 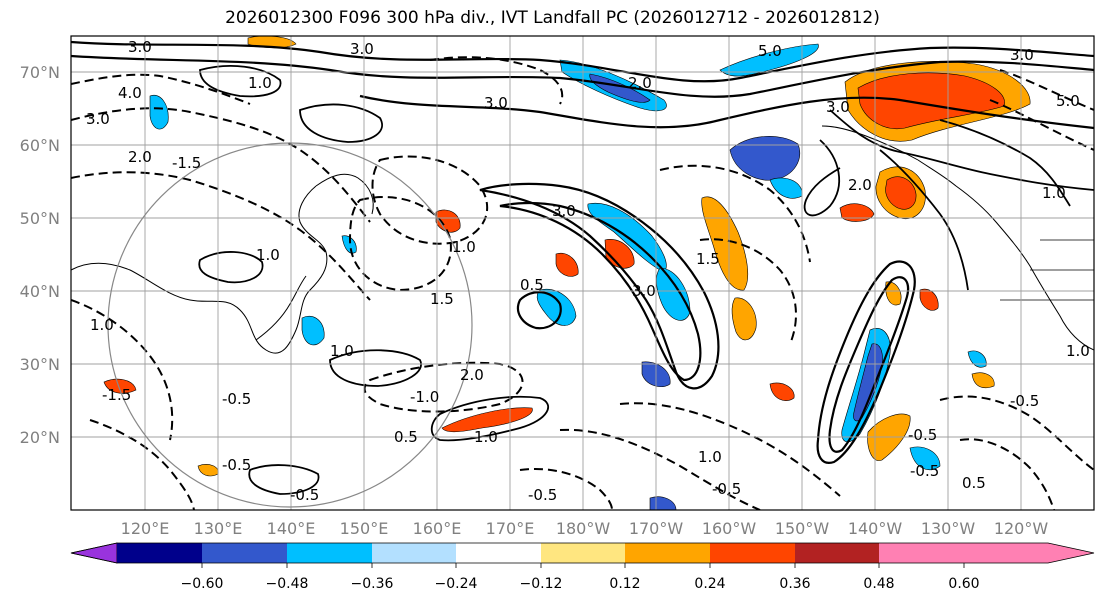 What do you see at coordinates (456, 584) in the screenshot?
I see `colorbar-tick-label: −0.24` at bounding box center [456, 584].